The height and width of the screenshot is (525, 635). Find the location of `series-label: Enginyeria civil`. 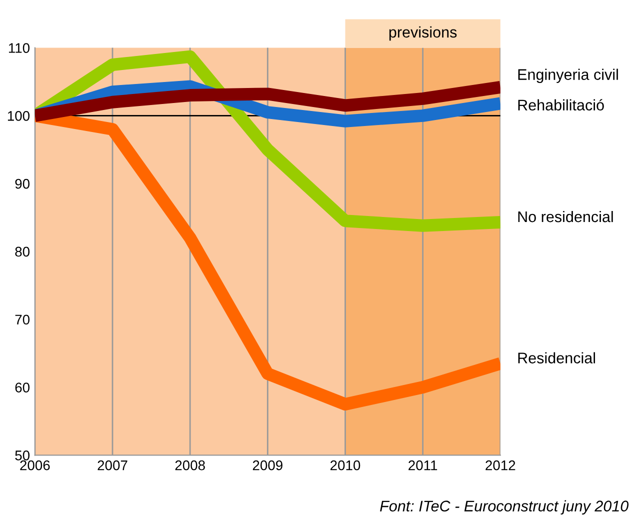

series-label: Enginyeria civil is located at coordinates (568, 75).